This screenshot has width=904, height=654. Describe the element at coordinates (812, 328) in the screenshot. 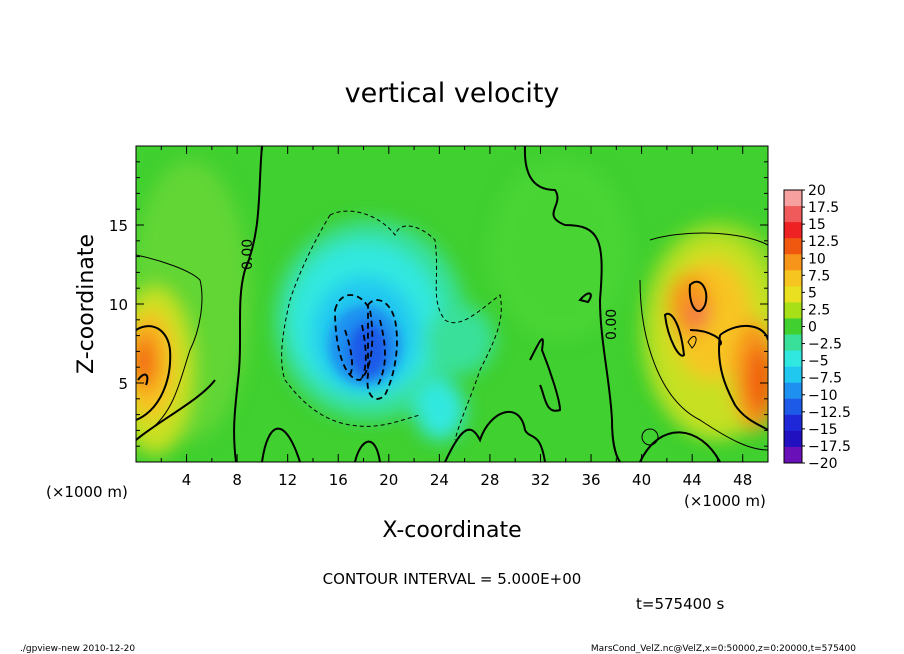

I see `colorbar-label: 0` at that location.